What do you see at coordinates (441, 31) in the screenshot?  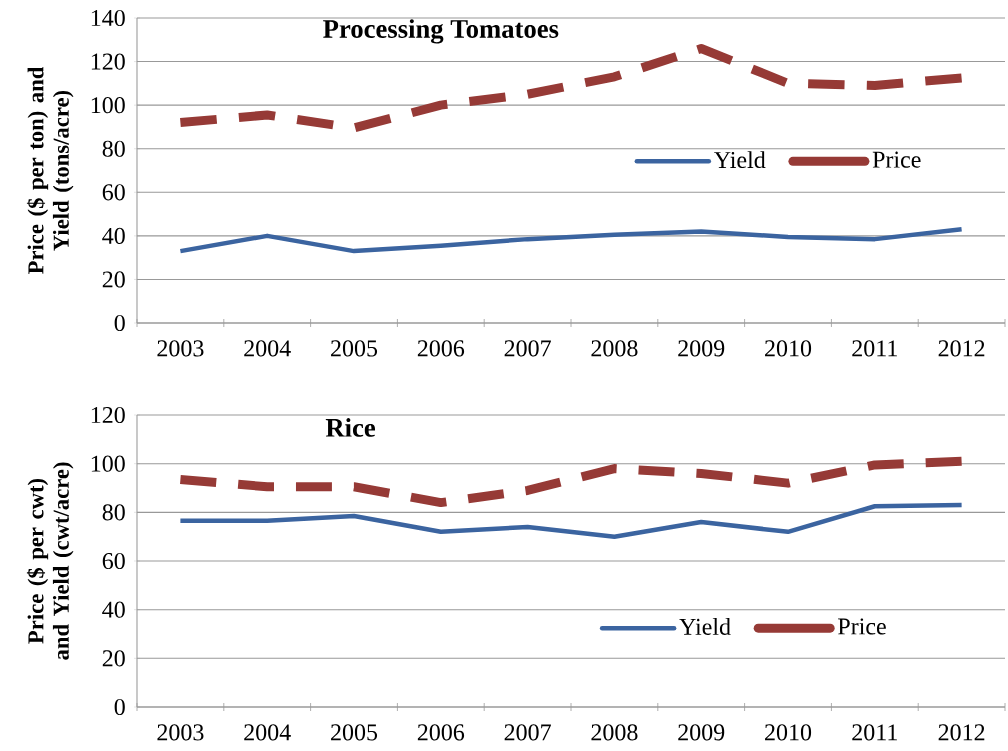 I see `chart-title: Processing Tomatoes` at bounding box center [441, 31].